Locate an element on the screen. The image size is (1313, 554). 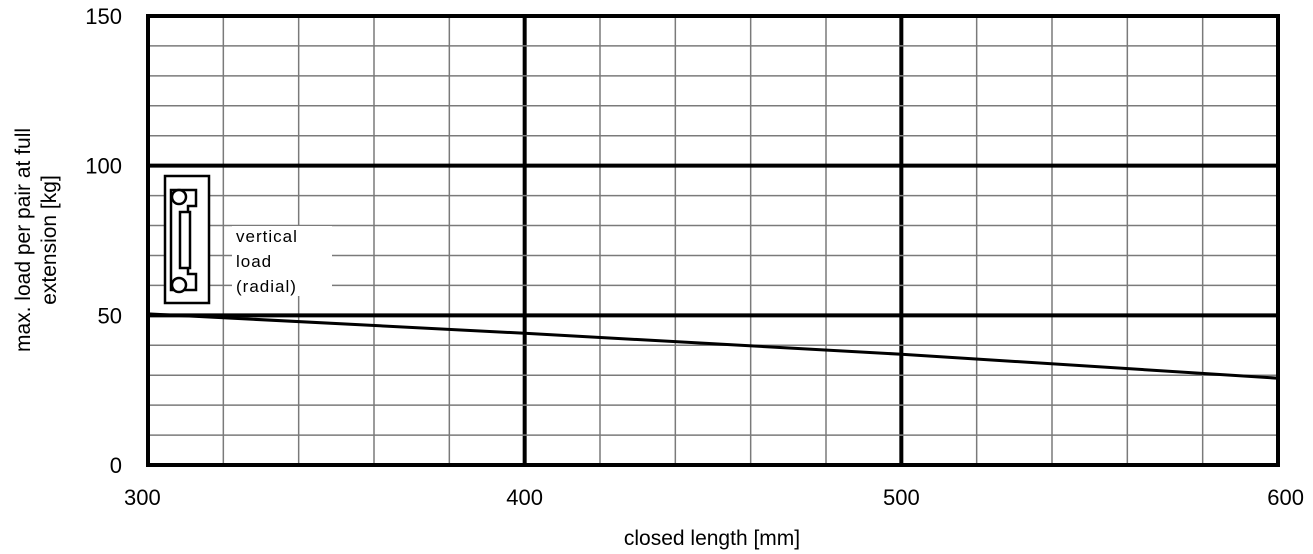
slide-profile-icon is located at coordinates (187, 239).